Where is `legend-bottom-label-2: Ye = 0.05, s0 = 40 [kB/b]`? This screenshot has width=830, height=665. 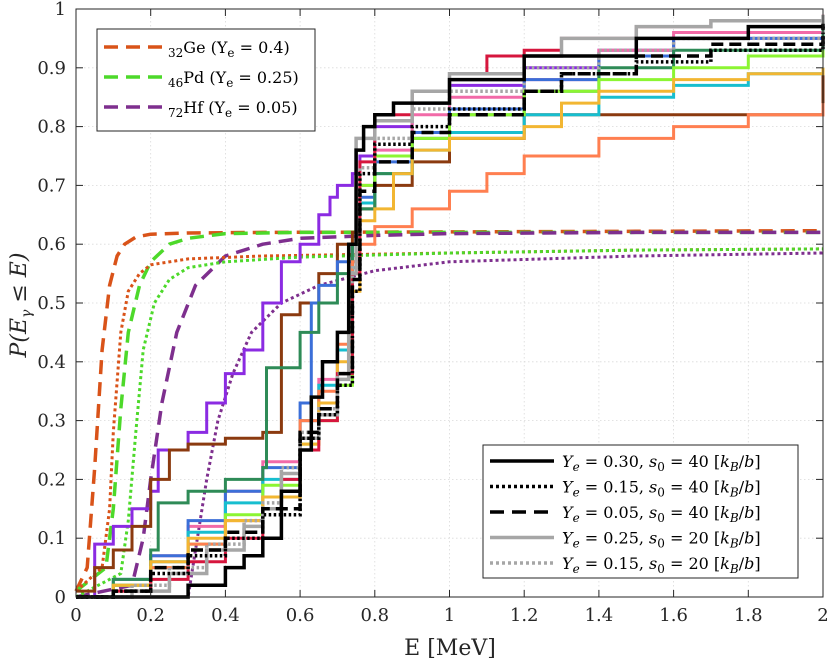 legend-bottom-label-2: Ye = 0.05, s0 = 40 [kB/b] is located at coordinates (661, 514).